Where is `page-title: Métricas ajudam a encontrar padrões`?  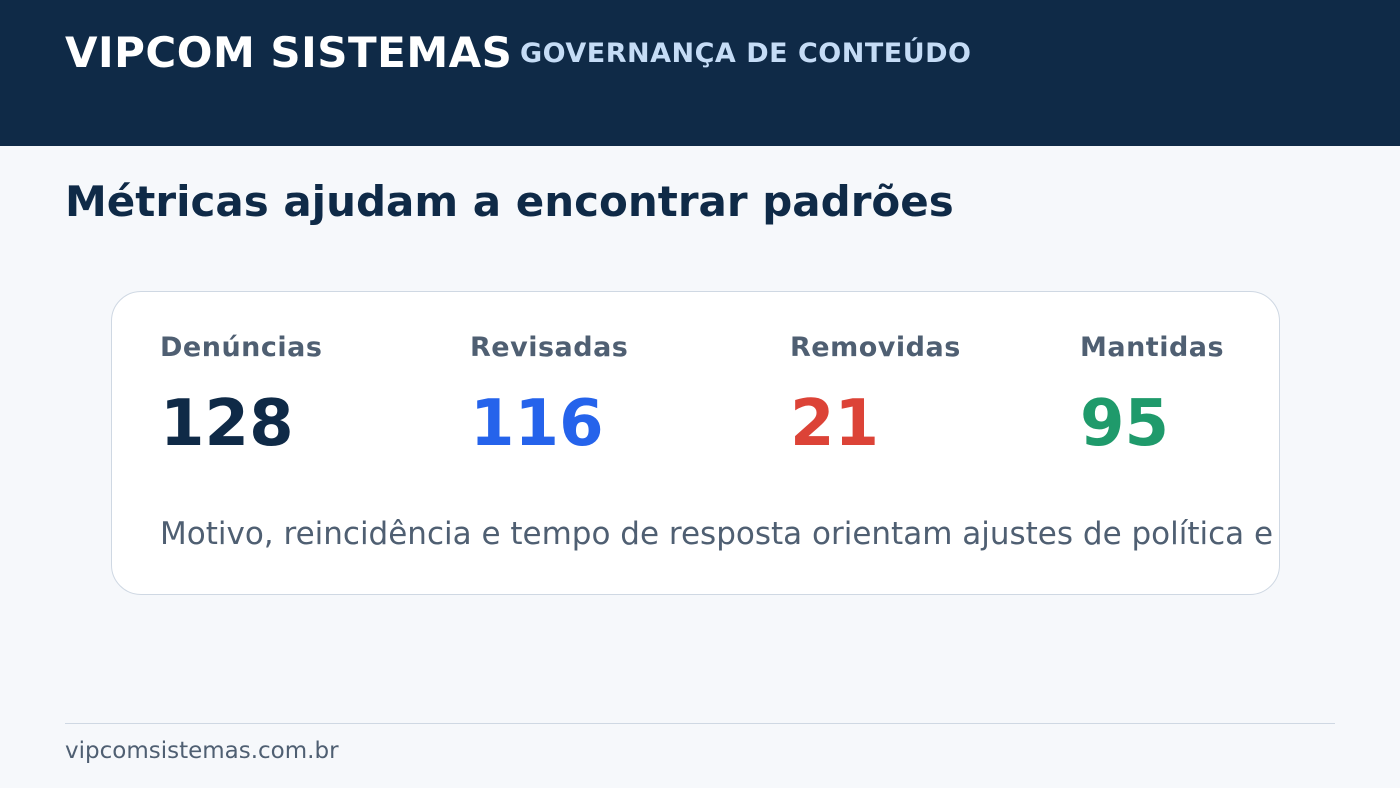 page-title: Métricas ajudam a encontrar padrões is located at coordinates (509, 201).